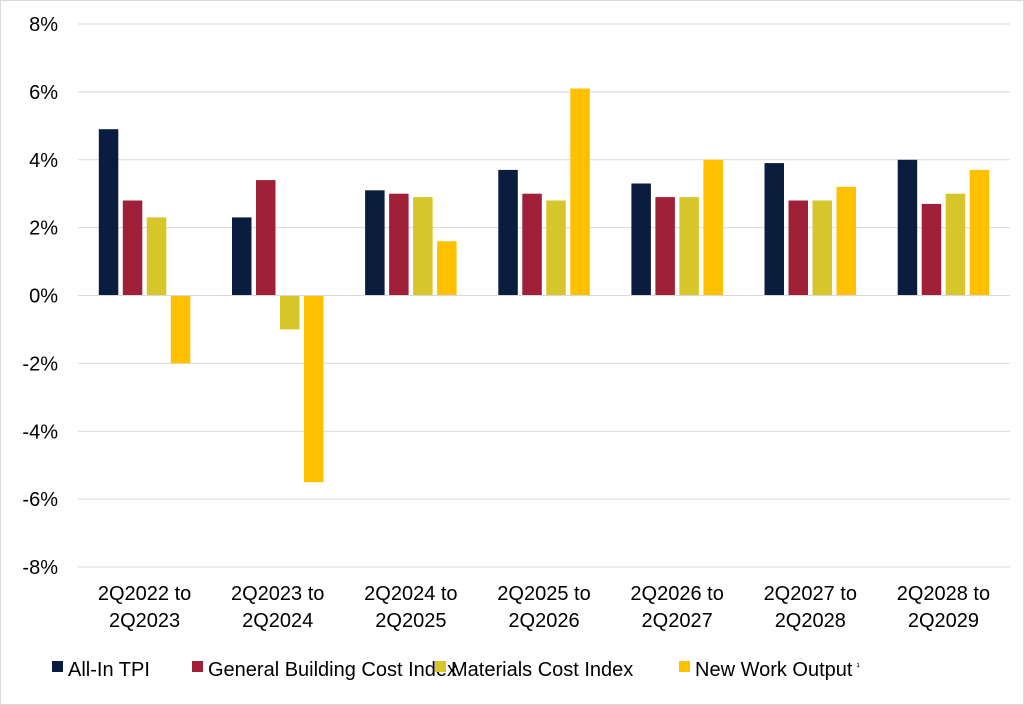  Describe the element at coordinates (277, 594) in the screenshot. I see `x-category-label-line: 2Q2023 to` at that location.